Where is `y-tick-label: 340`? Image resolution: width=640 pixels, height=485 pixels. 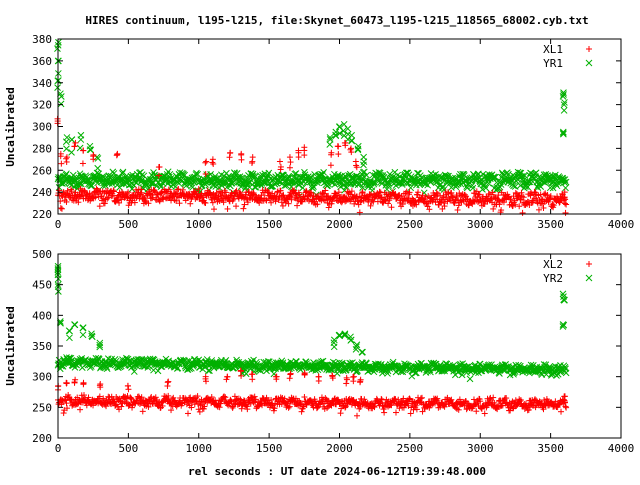 y-tick-label: 340 is located at coordinates (42, 83).